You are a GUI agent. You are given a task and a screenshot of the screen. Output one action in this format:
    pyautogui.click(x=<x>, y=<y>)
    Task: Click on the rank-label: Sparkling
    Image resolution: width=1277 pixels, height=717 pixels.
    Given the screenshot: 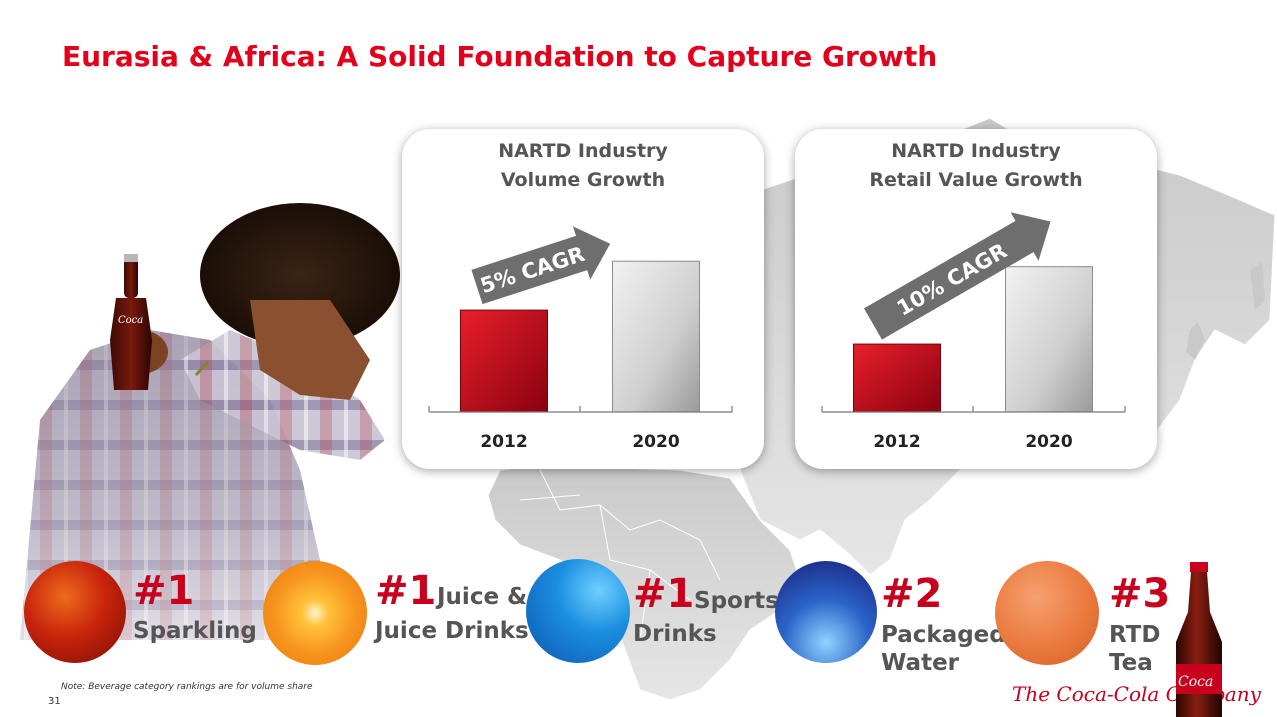 What is the action you would take?
    pyautogui.click(x=195, y=631)
    